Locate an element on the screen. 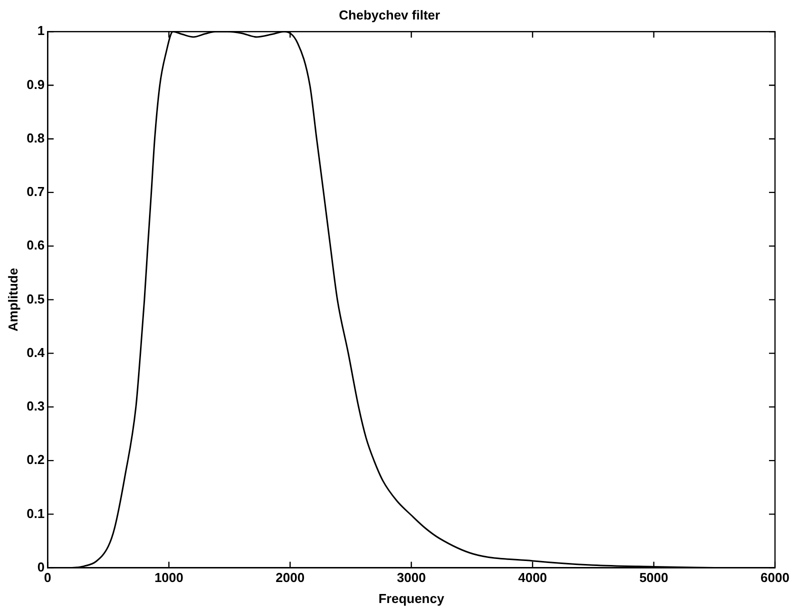  x-tick-label: 6000 is located at coordinates (775, 578).